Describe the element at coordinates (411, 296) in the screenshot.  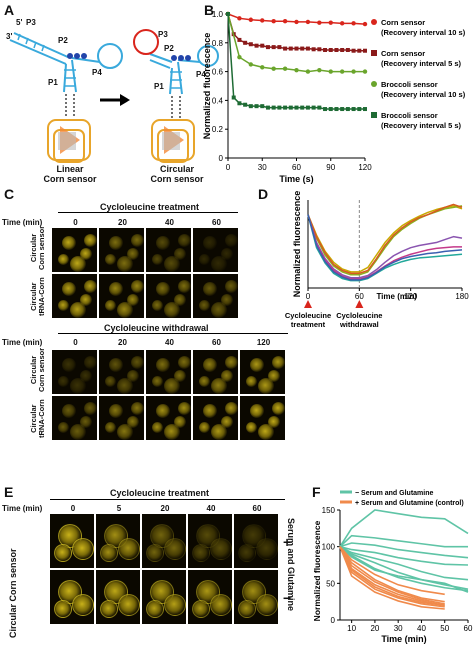
I see `d-x-tick-label: 120` at that location.